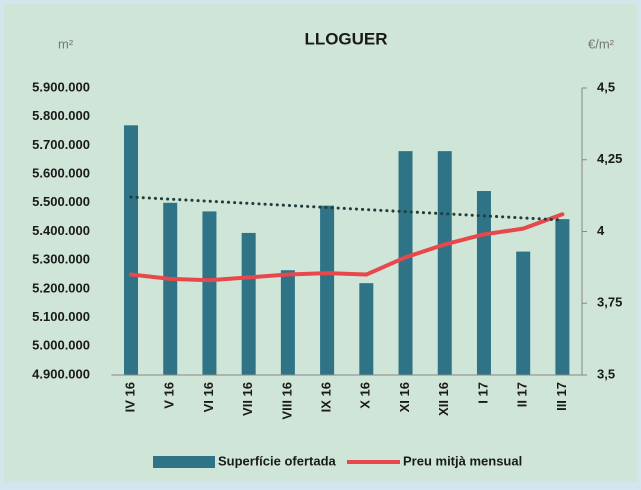 The width and height of the screenshot is (641, 490). Describe the element at coordinates (61, 373) in the screenshot. I see `y-tick-label: 4.900.000` at that location.